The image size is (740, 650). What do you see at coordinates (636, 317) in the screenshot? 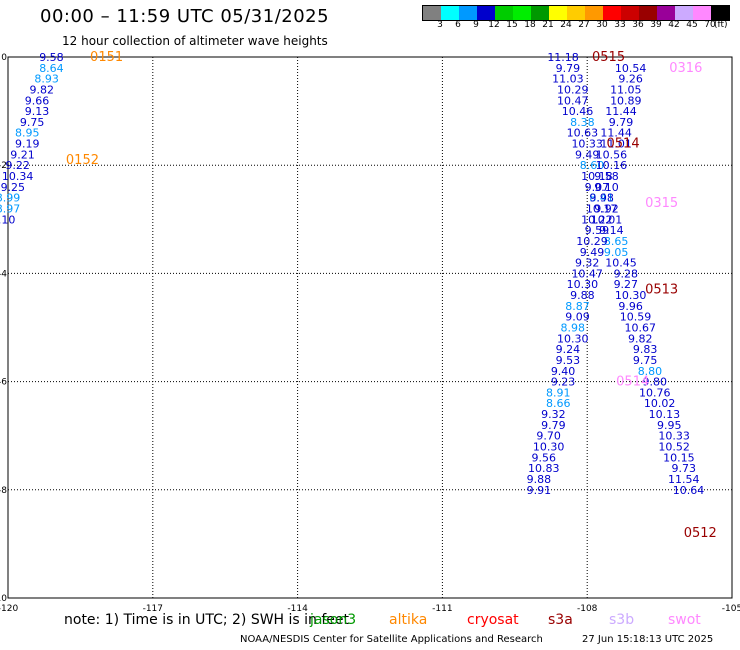
I see `wave-height-value: 10.59` at bounding box center [636, 317].